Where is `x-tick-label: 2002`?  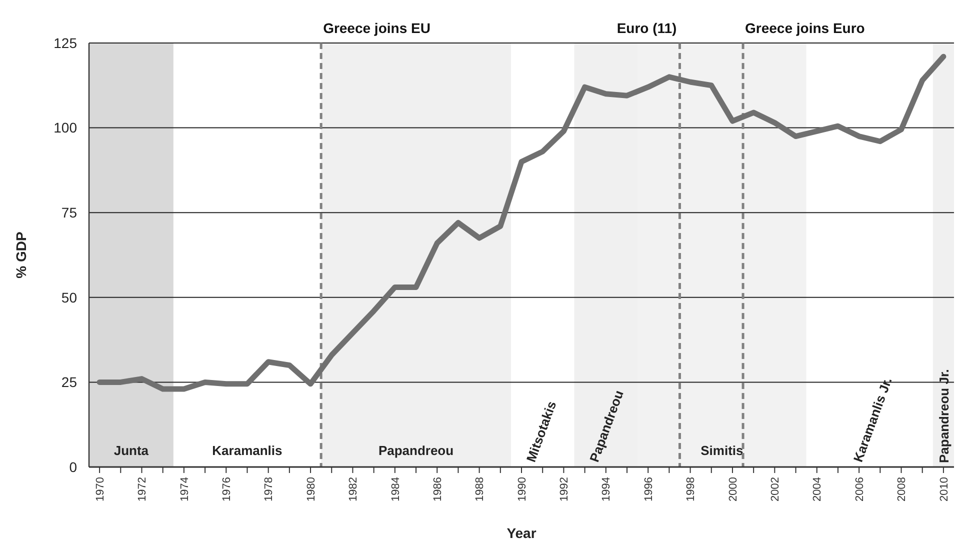
x-tick-label: 2002 is located at coordinates (776, 489).